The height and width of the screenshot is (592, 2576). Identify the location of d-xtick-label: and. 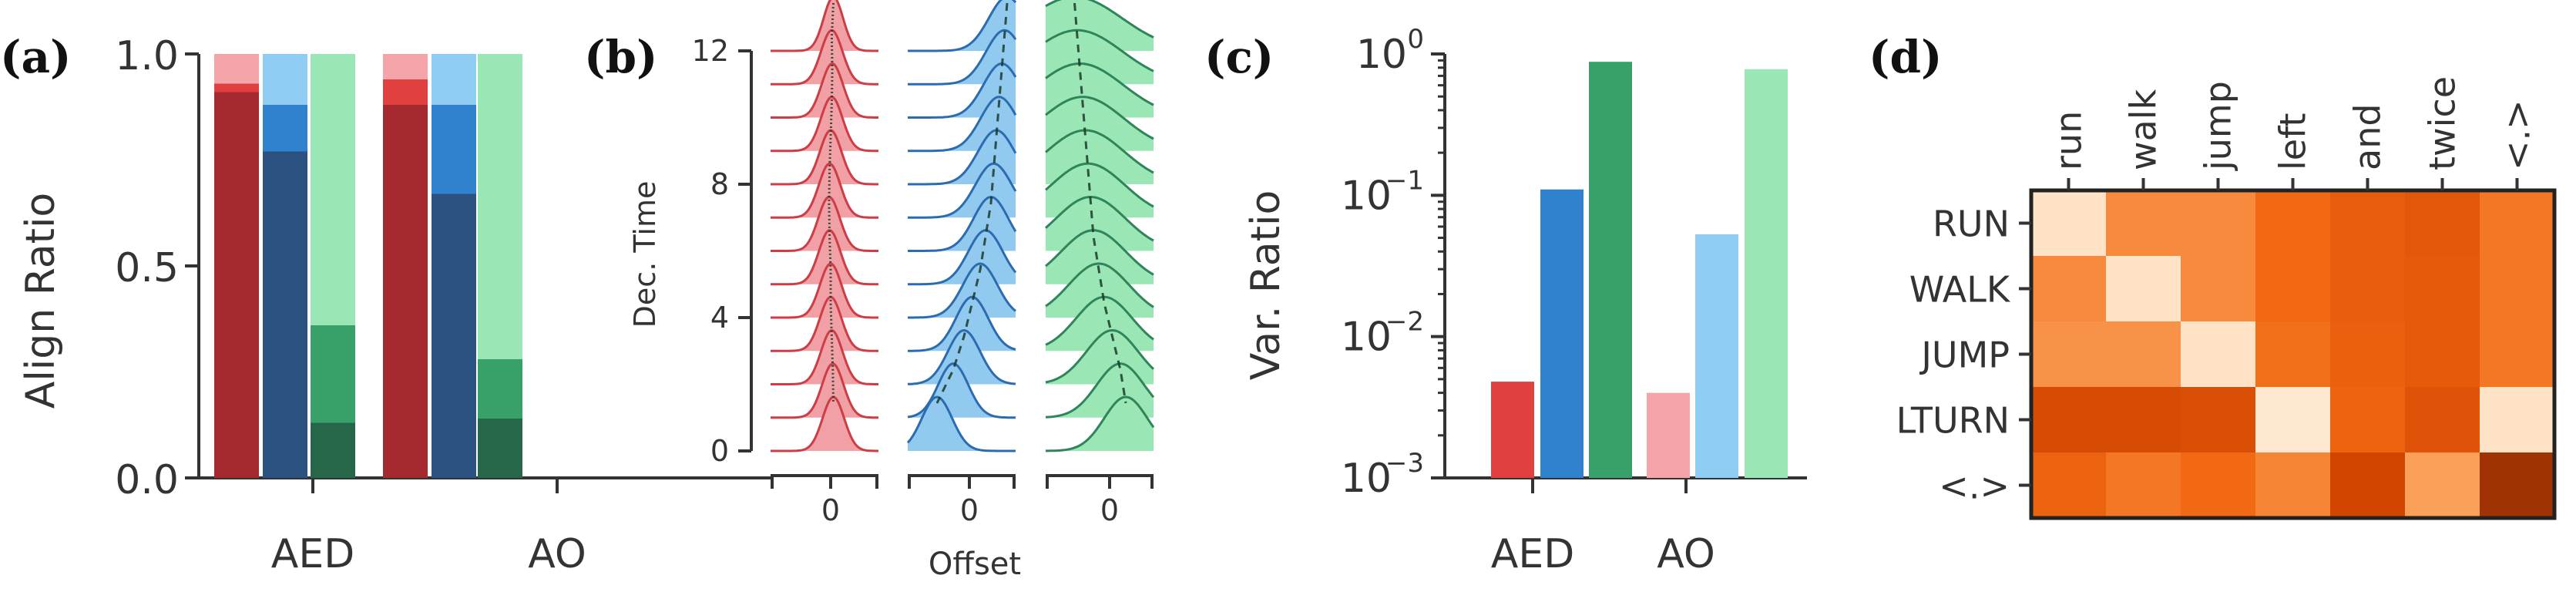
(2368, 137).